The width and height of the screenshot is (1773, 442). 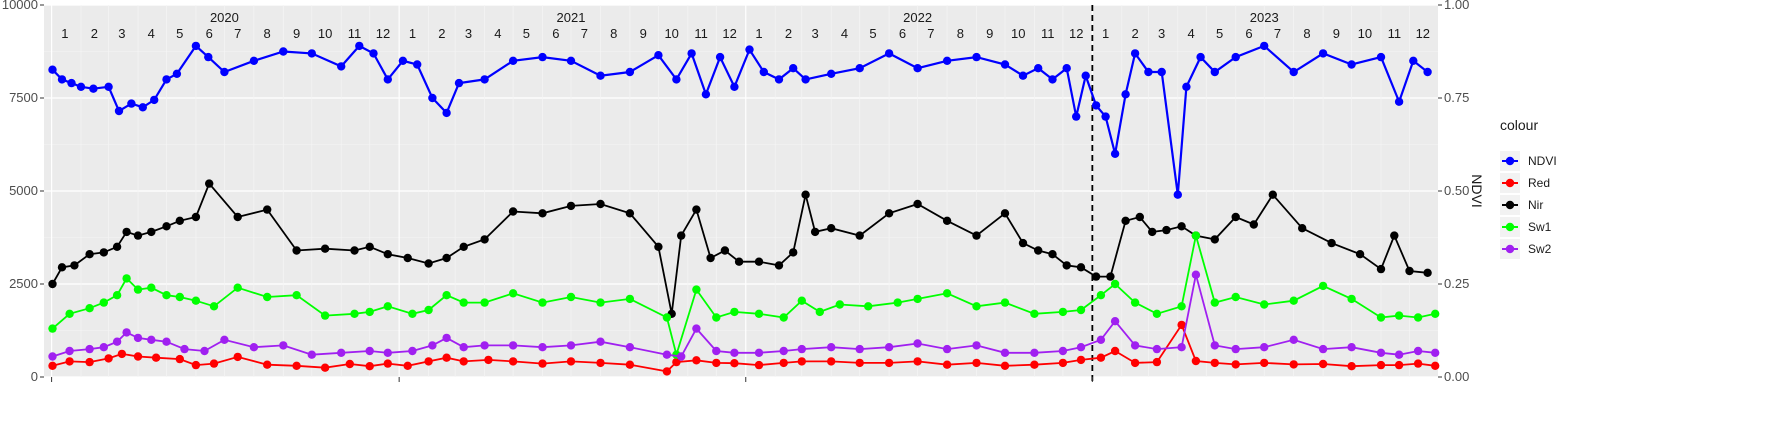 I want to click on legend-item-ndvi: NDVI, so click(x=1528, y=161).